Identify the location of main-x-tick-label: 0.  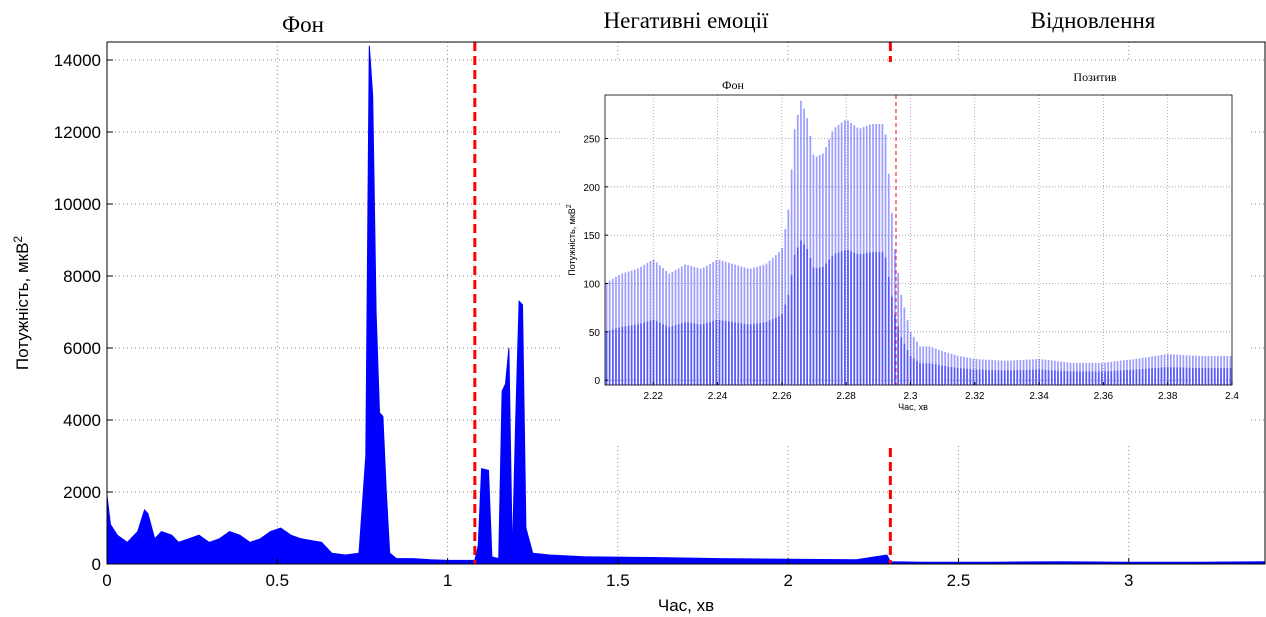
(106, 580).